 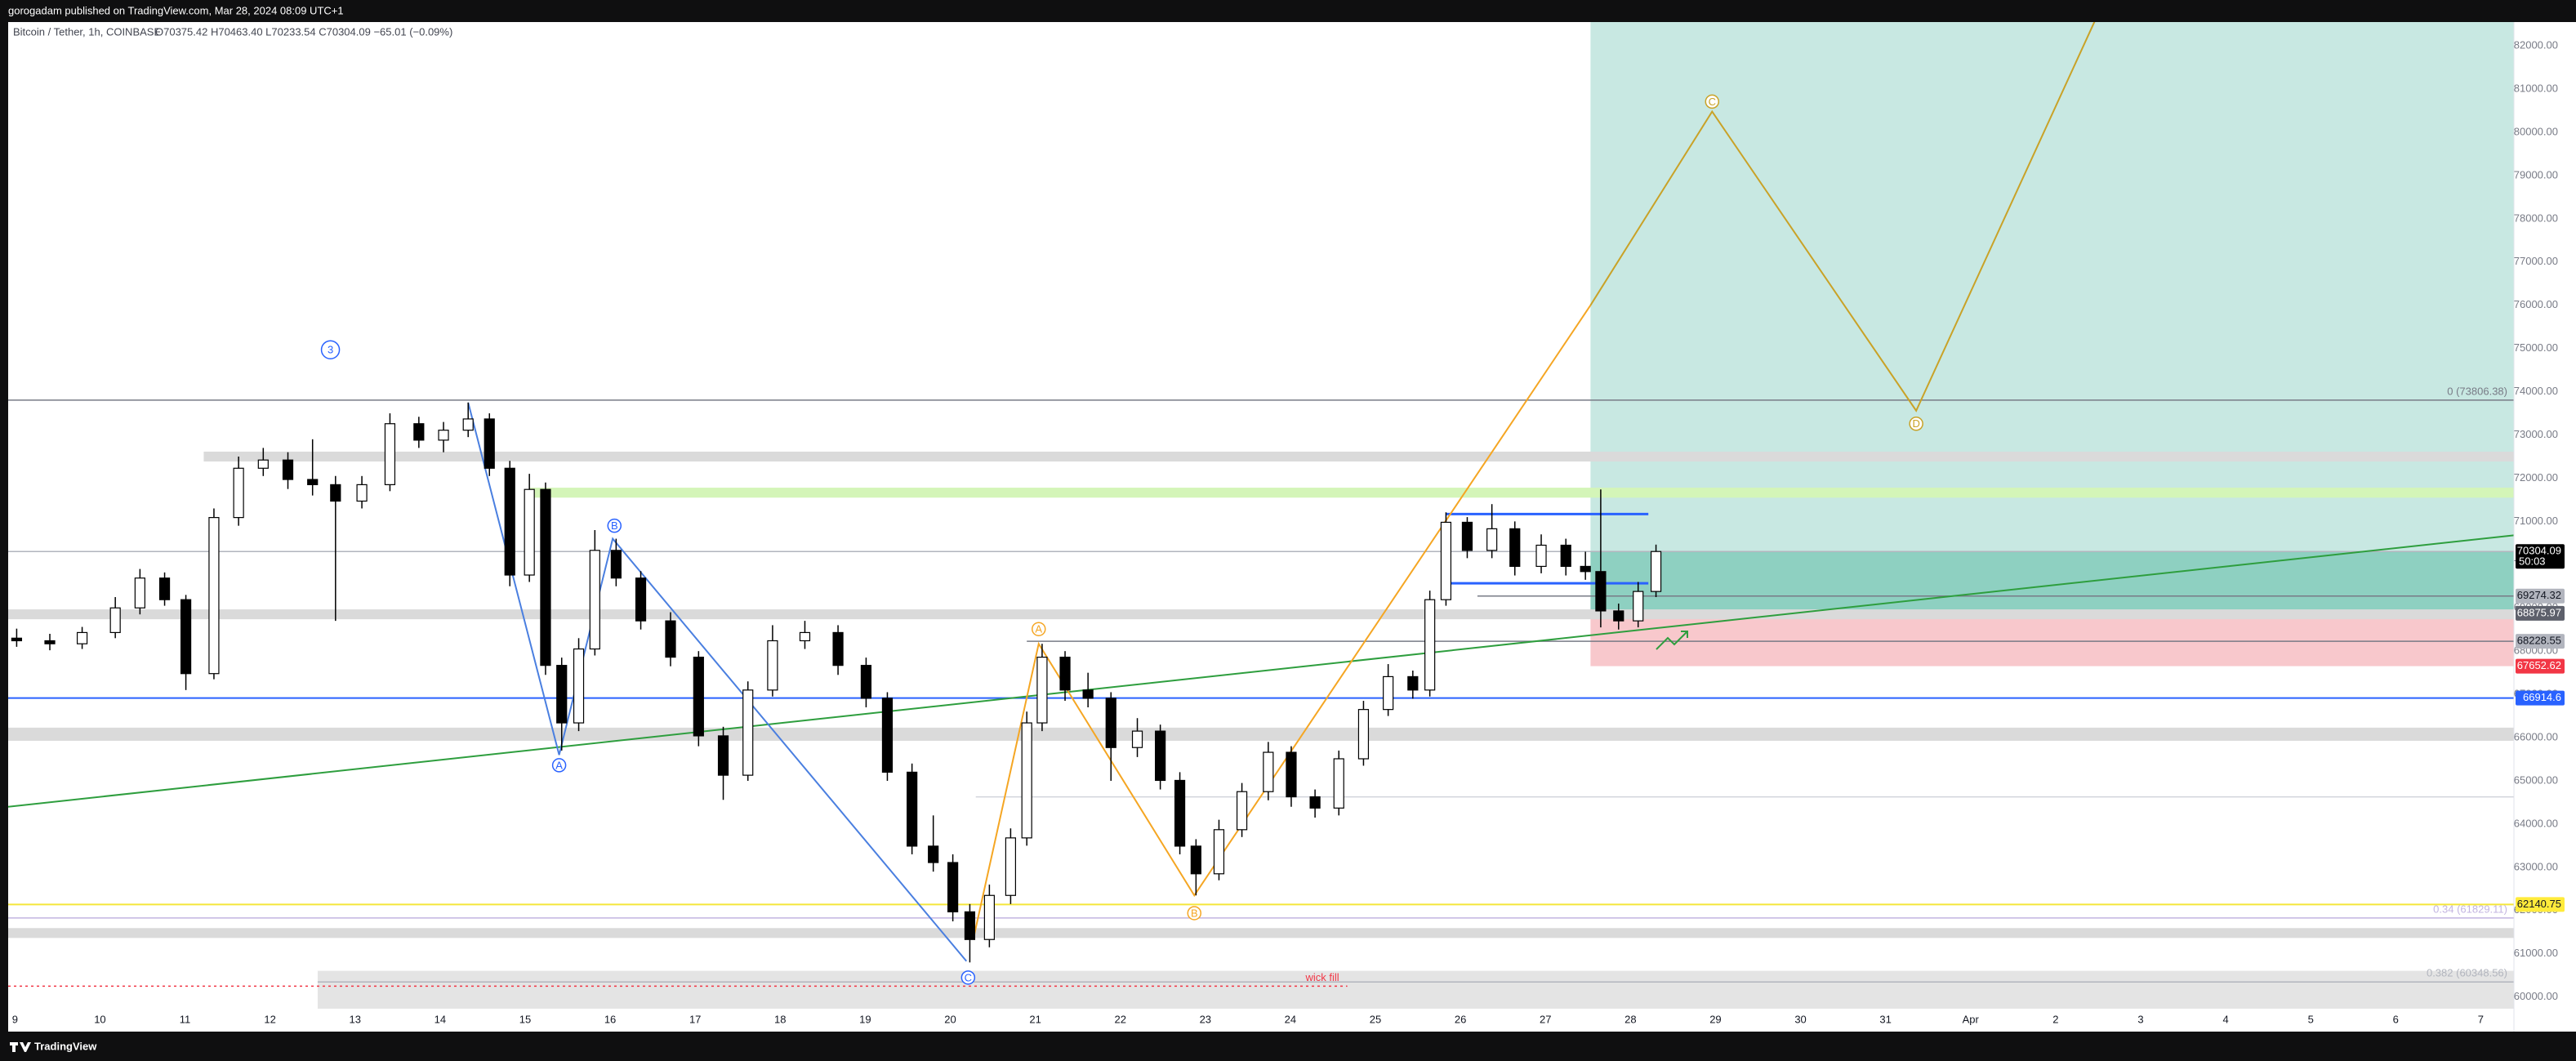 I want to click on price-tag-label: 62140.75, so click(x=2539, y=904).